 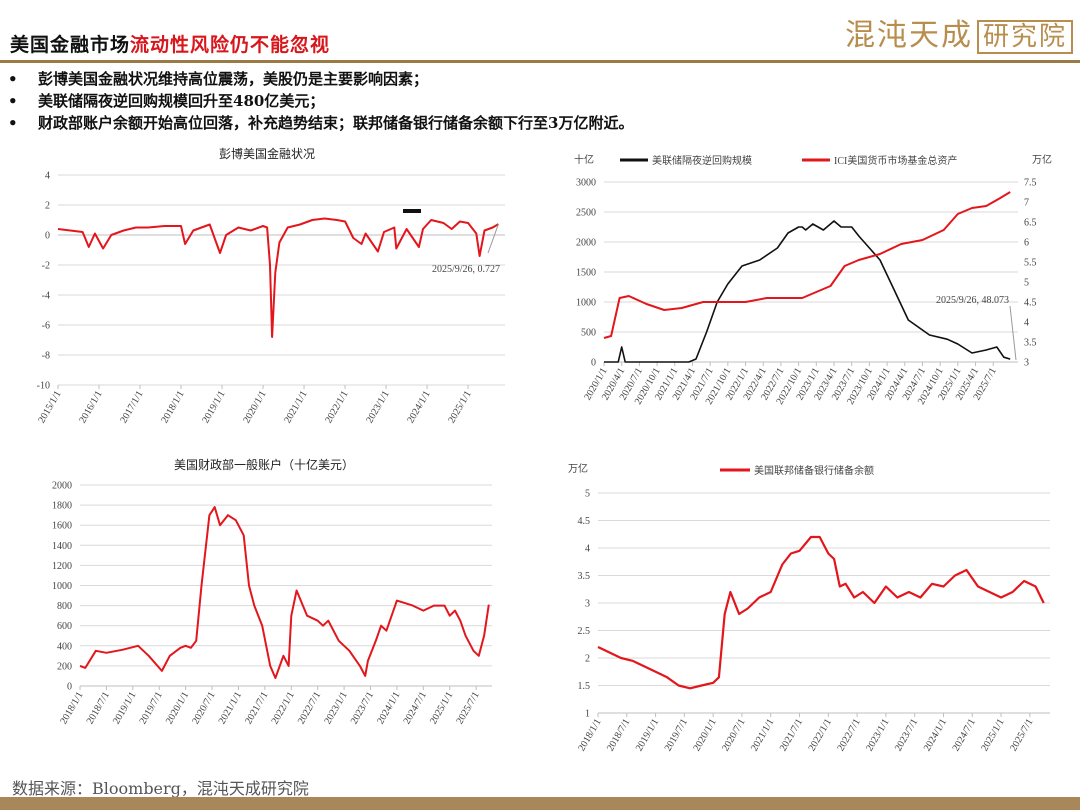 I want to click on series-line-ici, so click(x=807, y=265).